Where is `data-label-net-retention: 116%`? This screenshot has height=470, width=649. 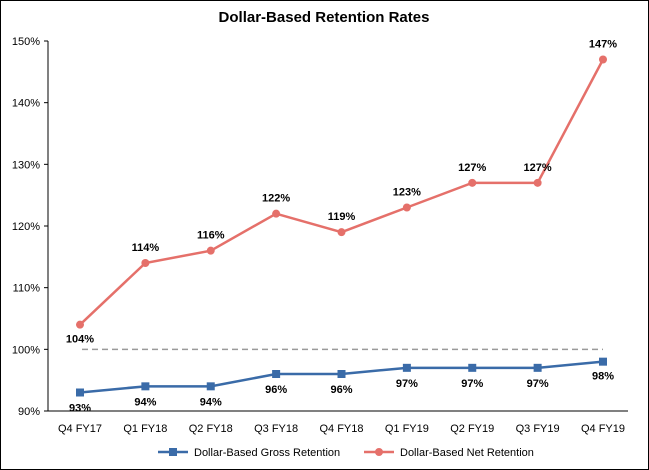 data-label-net-retention: 116% is located at coordinates (211, 236).